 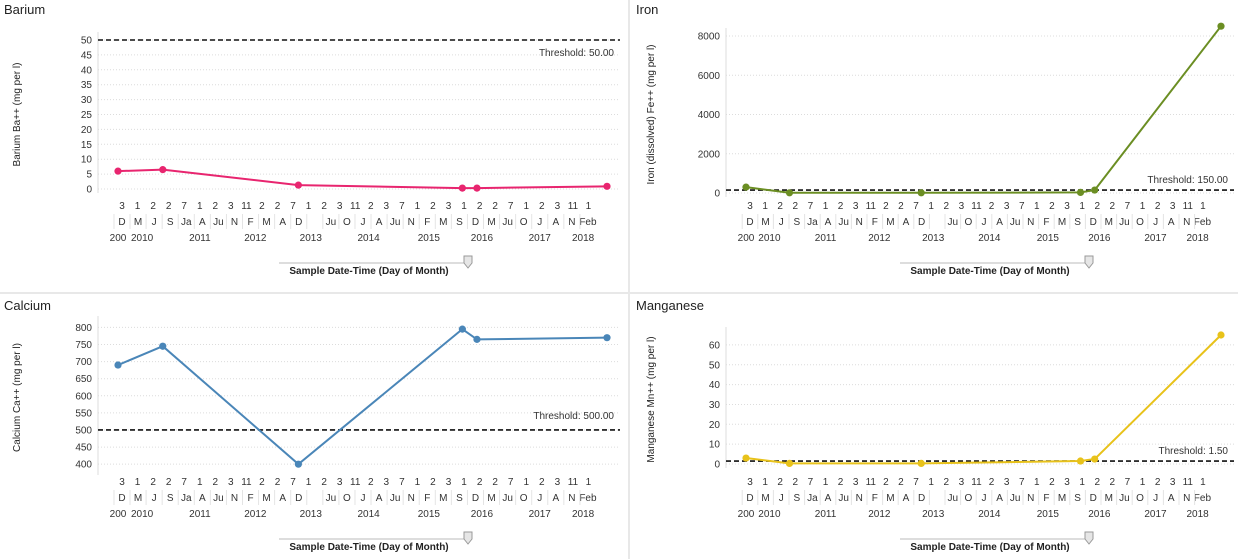 What do you see at coordinates (87, 41) in the screenshot?
I see `y-tick-label: 50` at bounding box center [87, 41].